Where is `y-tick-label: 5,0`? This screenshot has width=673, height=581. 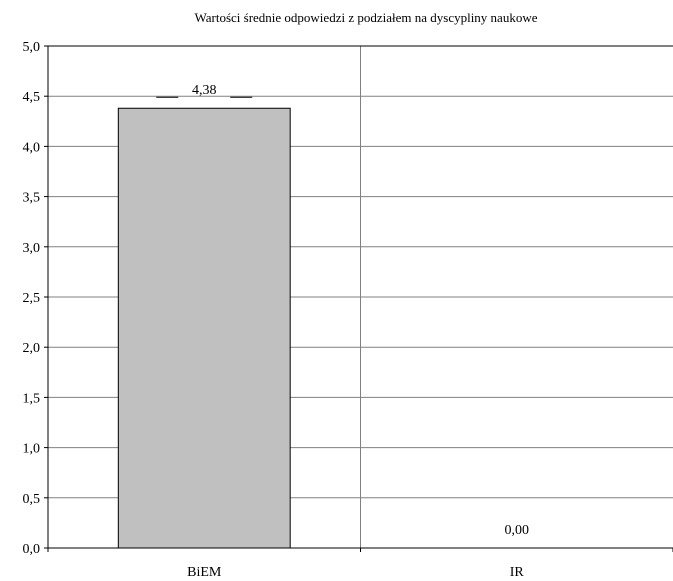
y-tick-label: 5,0 is located at coordinates (32, 47).